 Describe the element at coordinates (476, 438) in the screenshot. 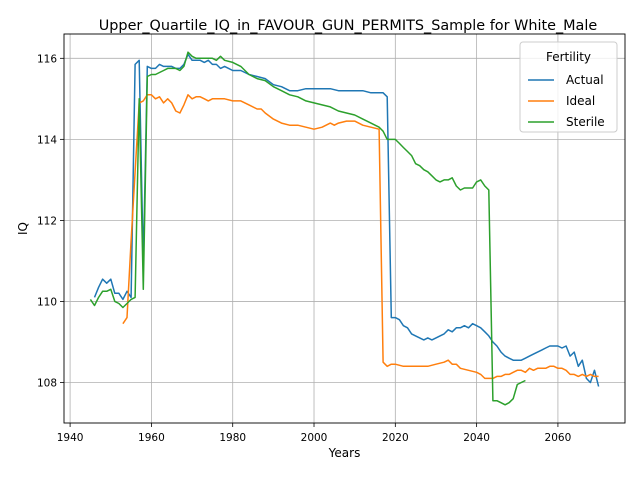

I see `x-tick-label: 2040` at that location.